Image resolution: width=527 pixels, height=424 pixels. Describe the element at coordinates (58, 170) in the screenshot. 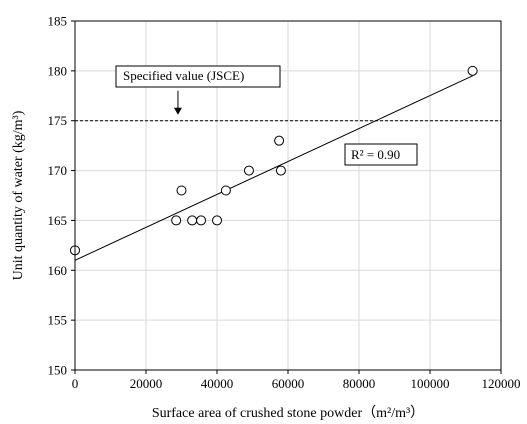

I see `y-tick-label: 170` at that location.